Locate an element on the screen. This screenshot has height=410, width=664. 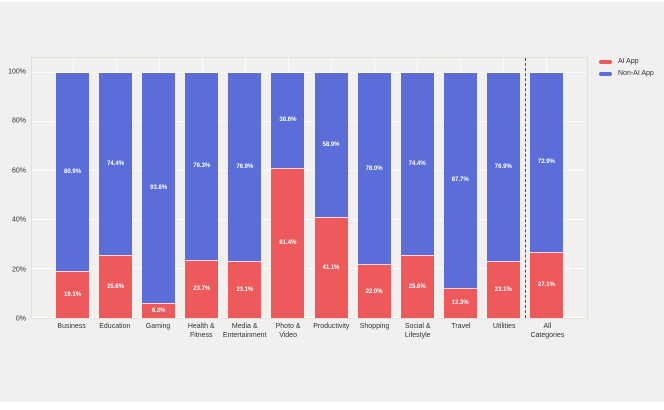
bar-value-label-non-ai: 87.7% is located at coordinates (460, 180).